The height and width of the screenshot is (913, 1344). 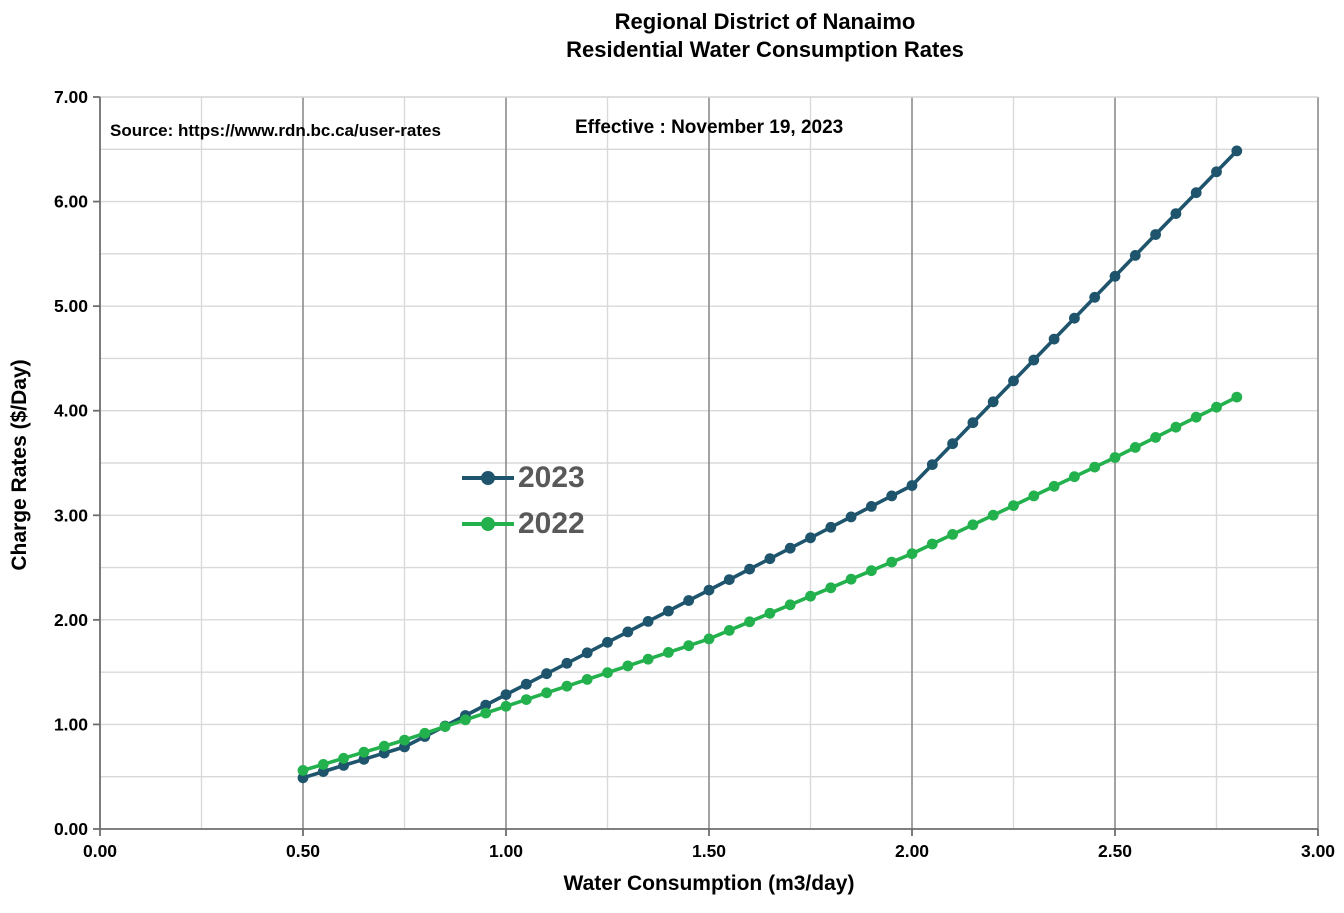 I want to click on legend: 2023 2022, so click(x=523, y=501).